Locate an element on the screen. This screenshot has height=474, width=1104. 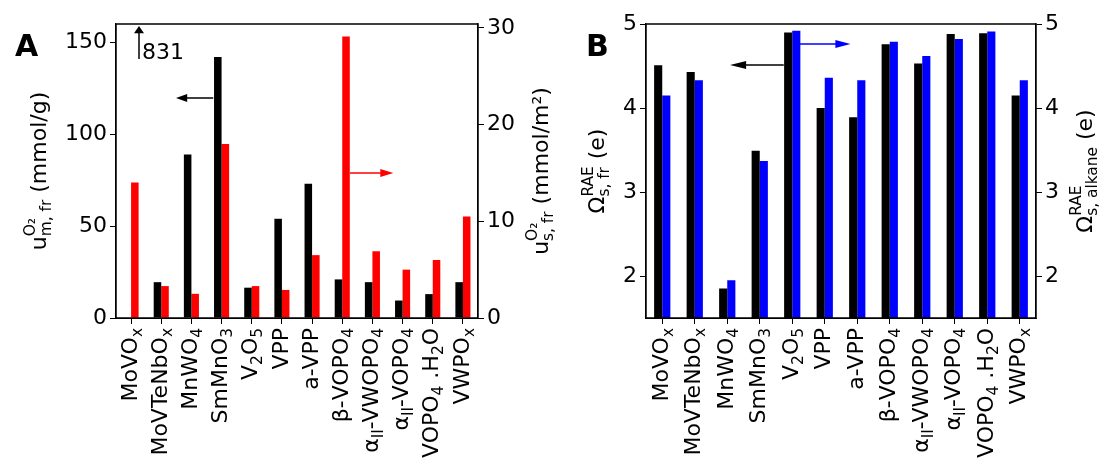
y2-tick-label: 3 is located at coordinates (1052, 190).